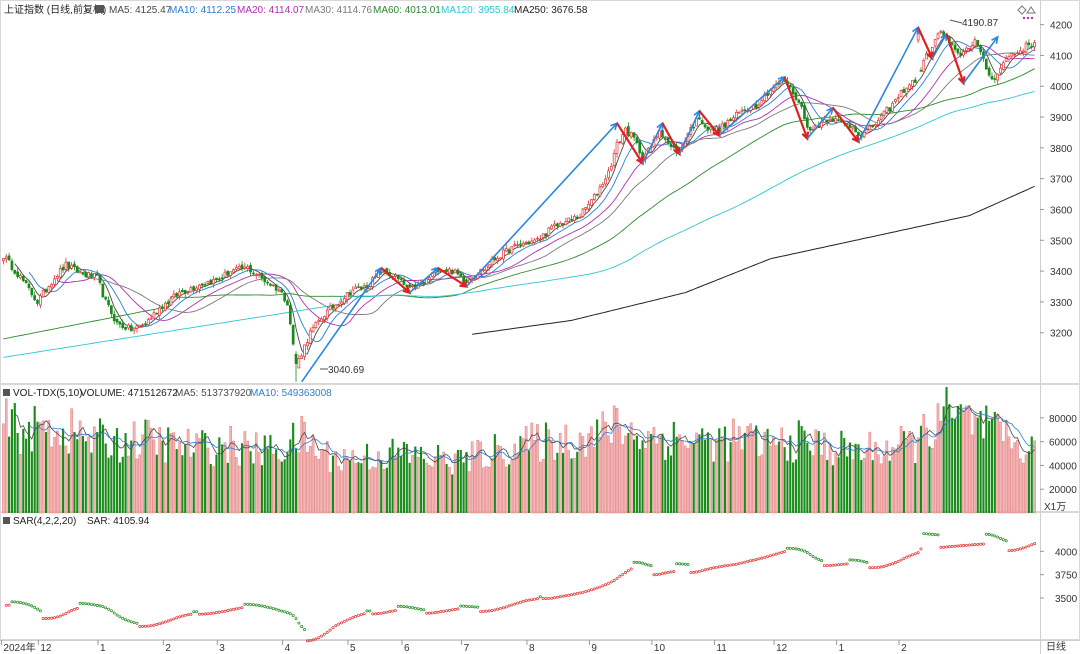 Image resolution: width=1080 pixels, height=654 pixels. Describe the element at coordinates (1031, 10) in the screenshot. I see `triangle-icon` at that location.